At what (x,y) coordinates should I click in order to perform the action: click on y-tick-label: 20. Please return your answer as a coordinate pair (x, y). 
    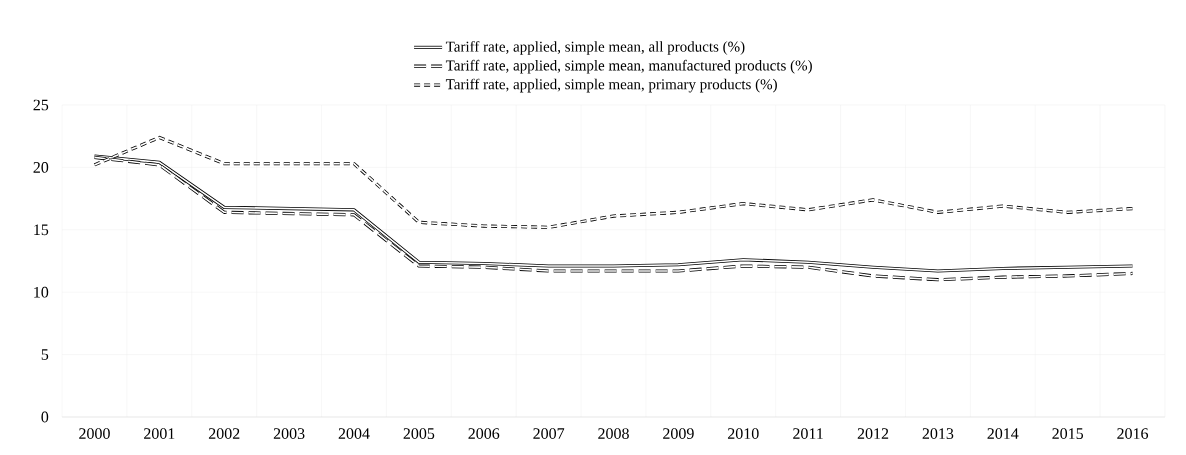
    Looking at the image, I should click on (41, 167).